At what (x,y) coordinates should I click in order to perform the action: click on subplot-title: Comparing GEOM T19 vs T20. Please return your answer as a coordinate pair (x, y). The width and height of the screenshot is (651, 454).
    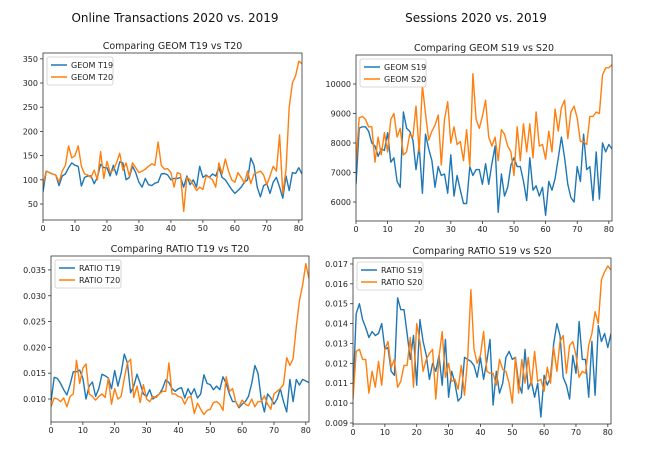
    Looking at the image, I should click on (173, 46).